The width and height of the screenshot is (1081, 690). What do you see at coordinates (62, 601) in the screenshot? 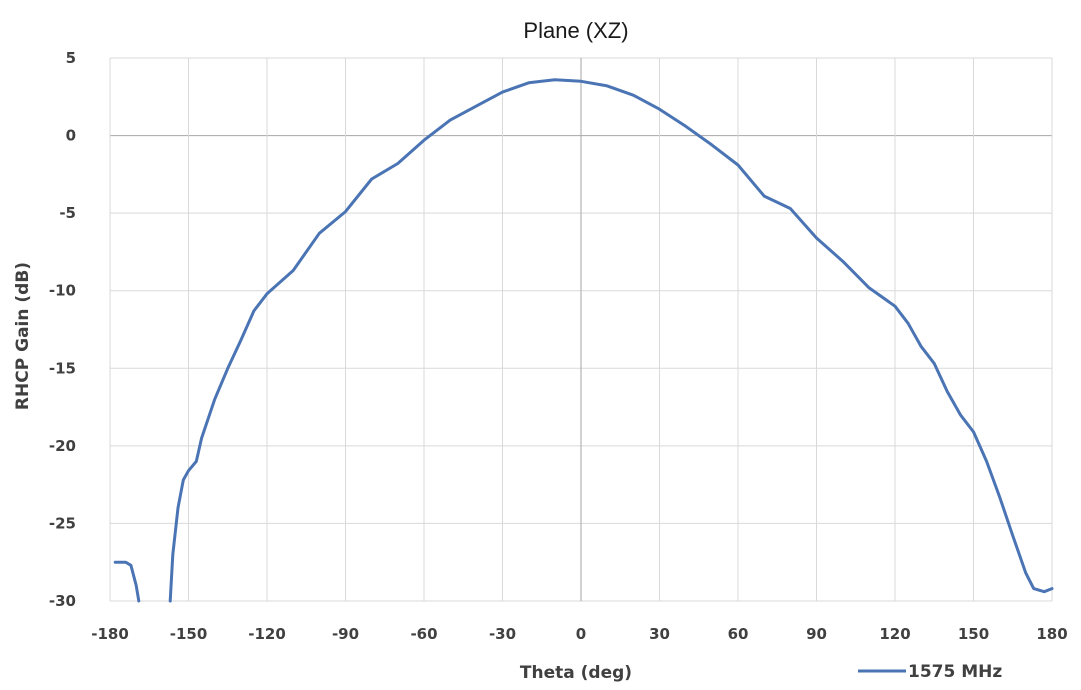
I see `y-tick-label: -30` at bounding box center [62, 601].